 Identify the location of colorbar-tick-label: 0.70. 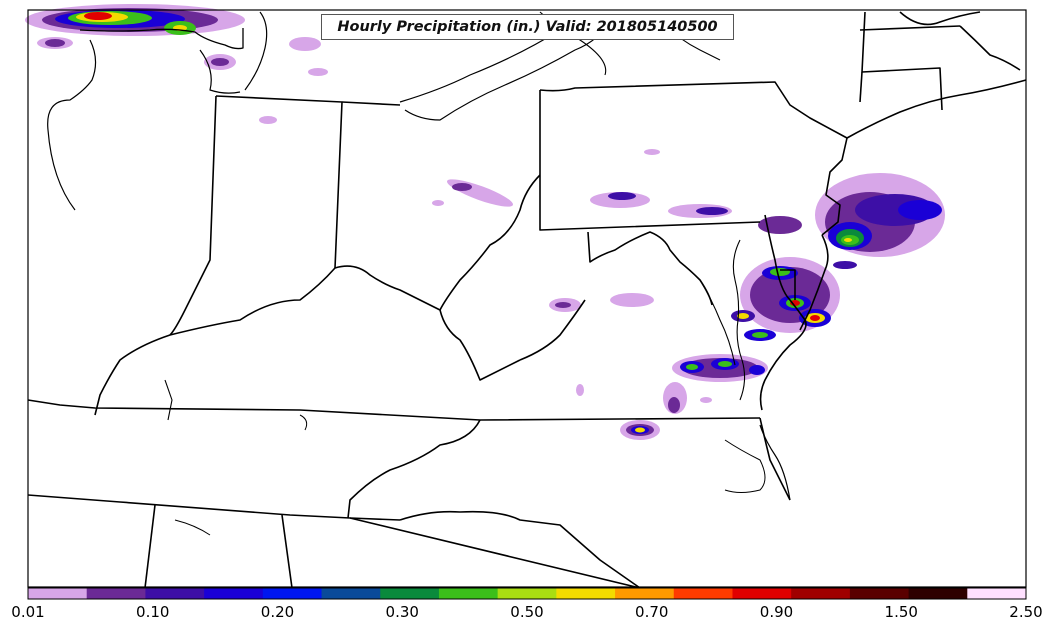
(652, 612).